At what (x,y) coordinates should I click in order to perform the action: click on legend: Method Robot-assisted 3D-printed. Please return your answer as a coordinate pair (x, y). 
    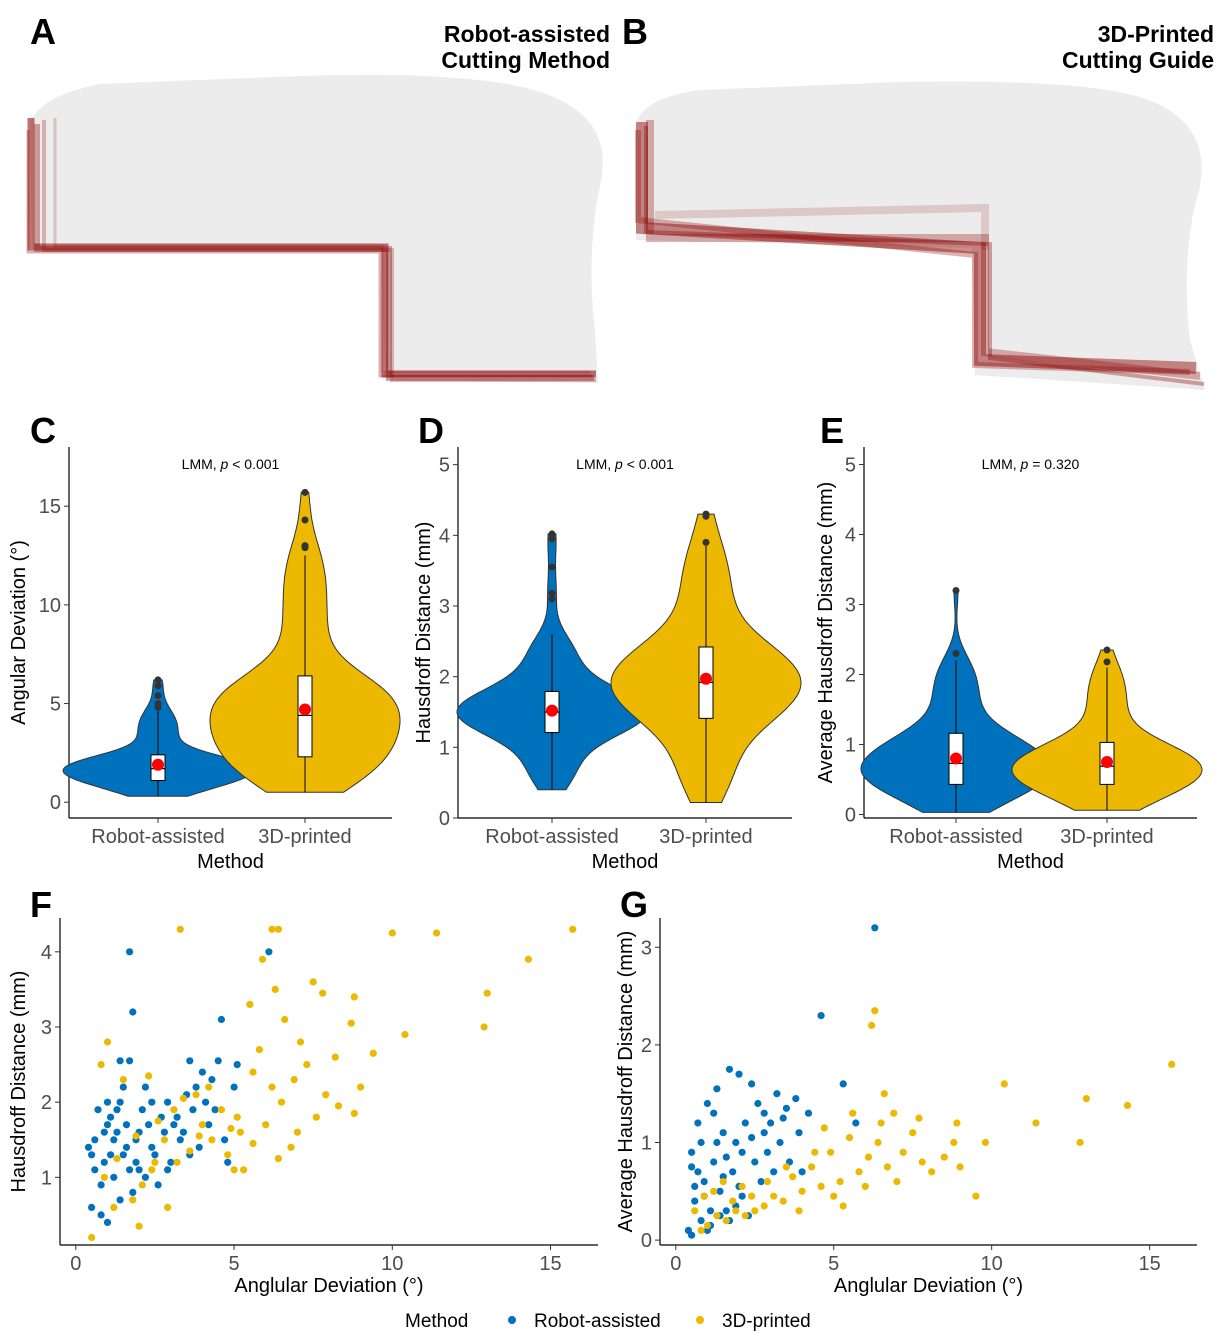
    Looking at the image, I should click on (608, 1321).